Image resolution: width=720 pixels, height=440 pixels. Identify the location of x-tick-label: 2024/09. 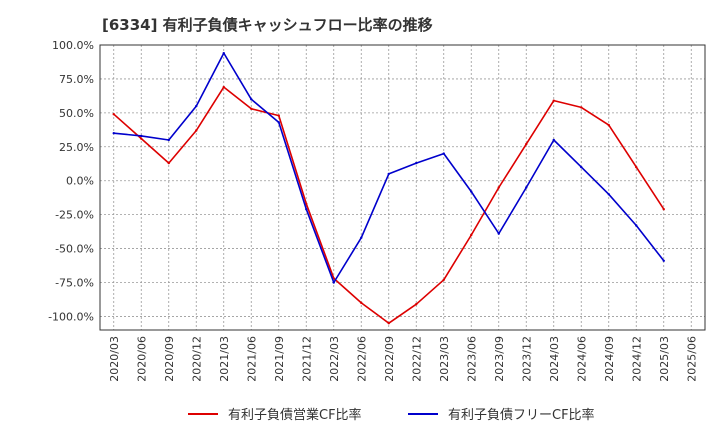
(609, 359).